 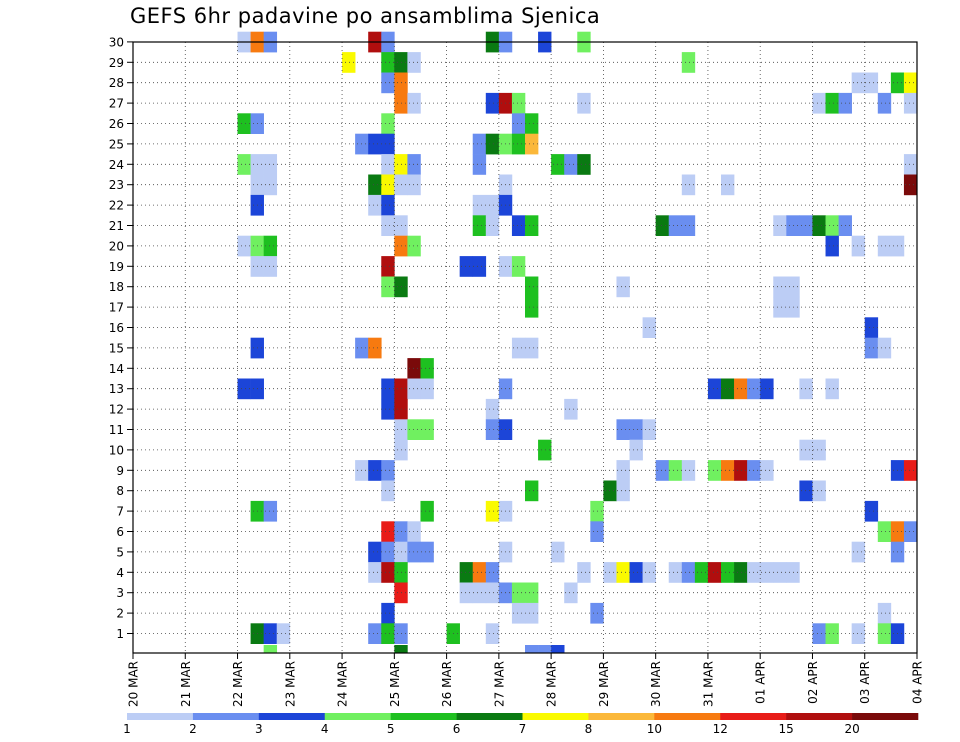 What do you see at coordinates (116, 450) in the screenshot?
I see `y-tick-label: 10` at bounding box center [116, 450].